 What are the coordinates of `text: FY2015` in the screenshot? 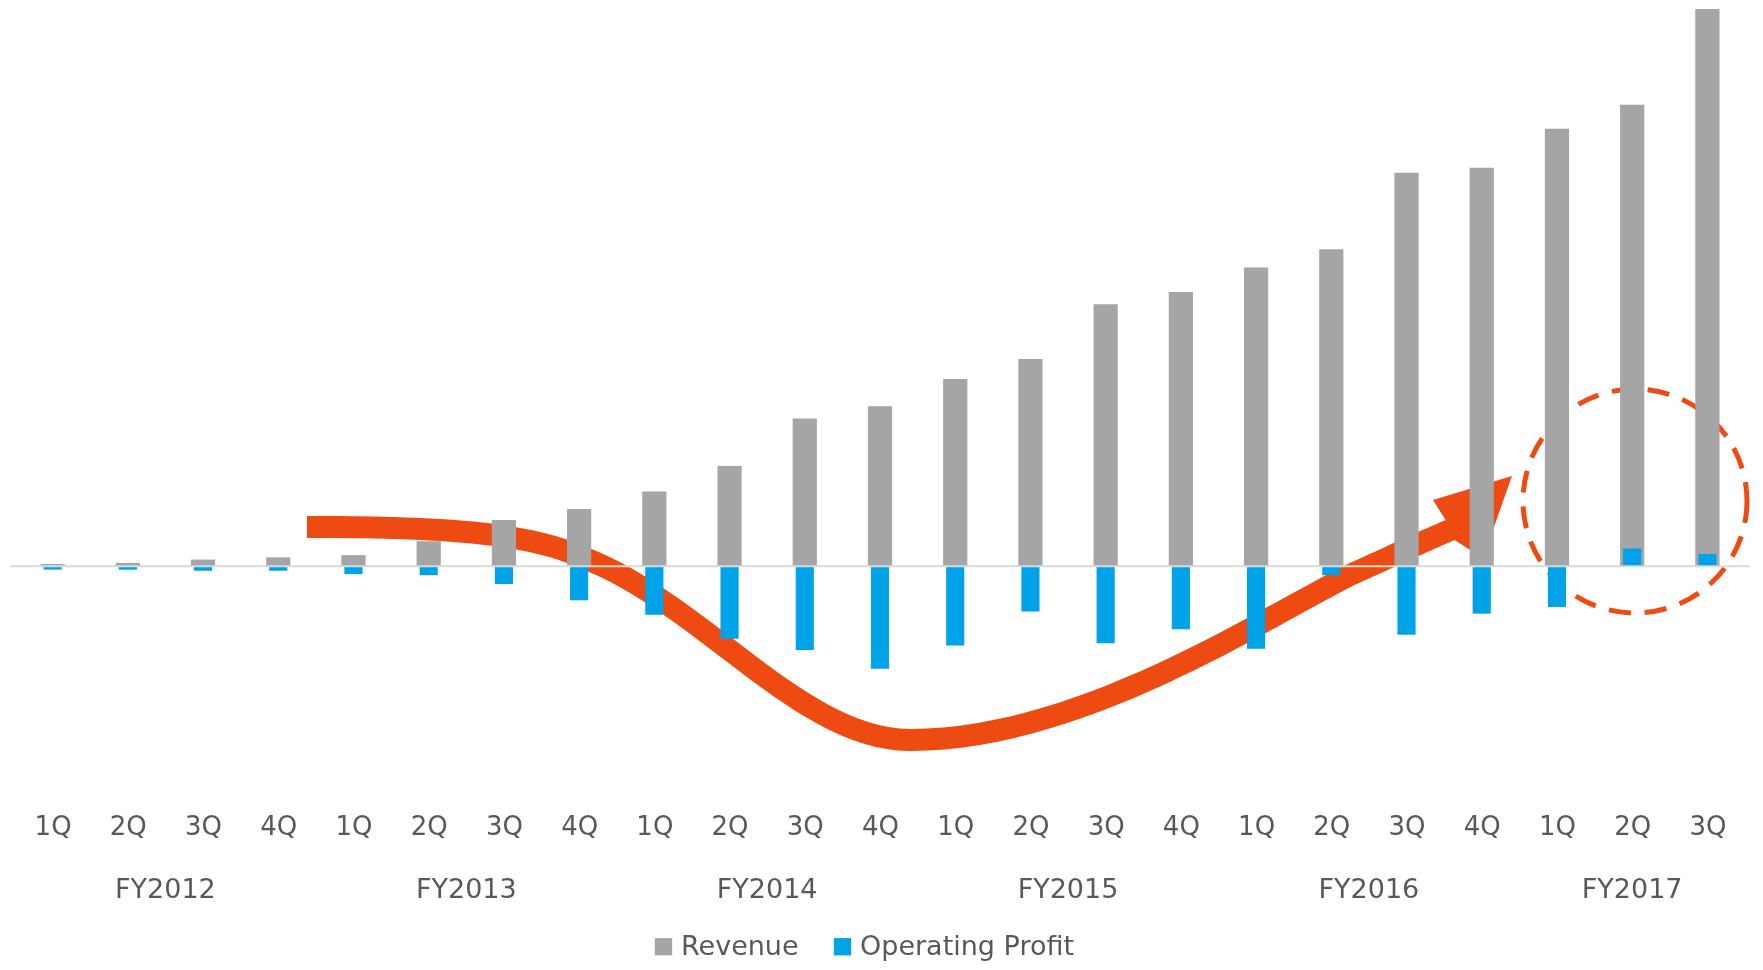 It's located at (1068, 888).